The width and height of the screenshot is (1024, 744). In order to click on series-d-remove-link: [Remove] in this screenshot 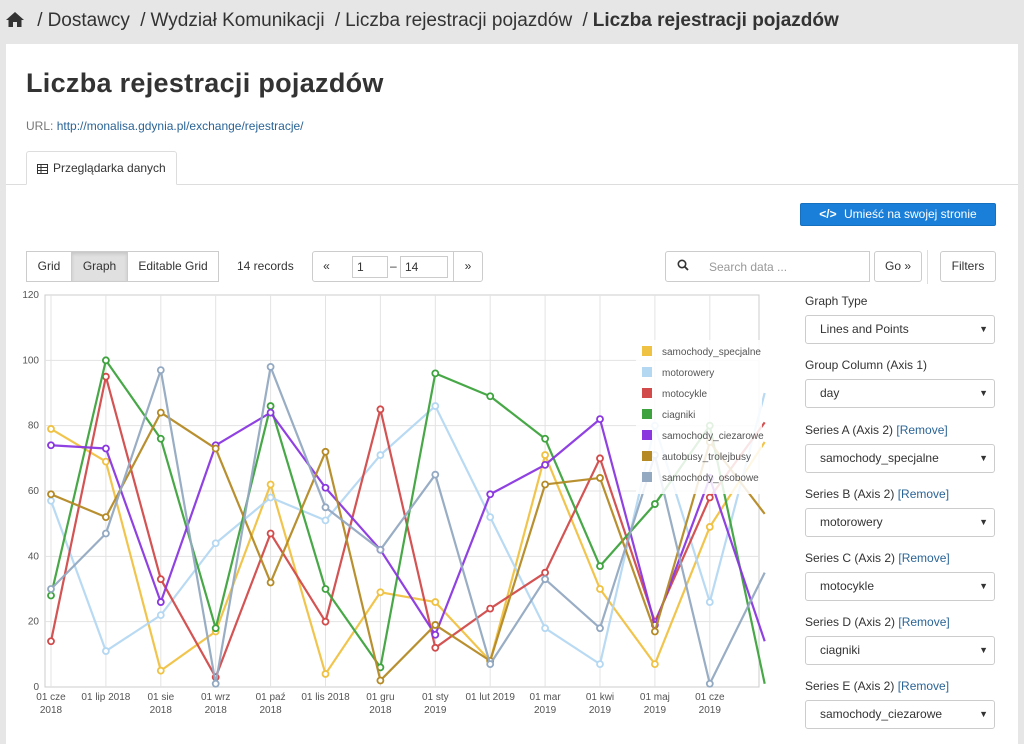, I will do `click(924, 622)`.